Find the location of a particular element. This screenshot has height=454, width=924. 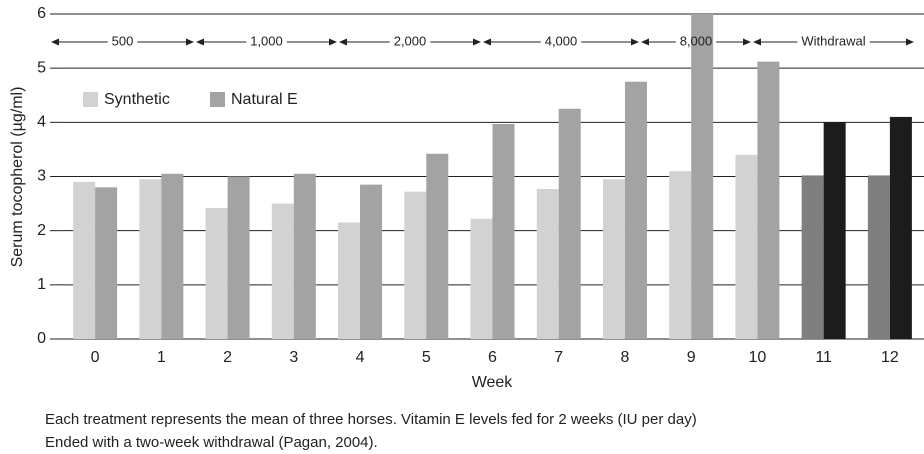

annotation: 8,000 is located at coordinates (696, 40).